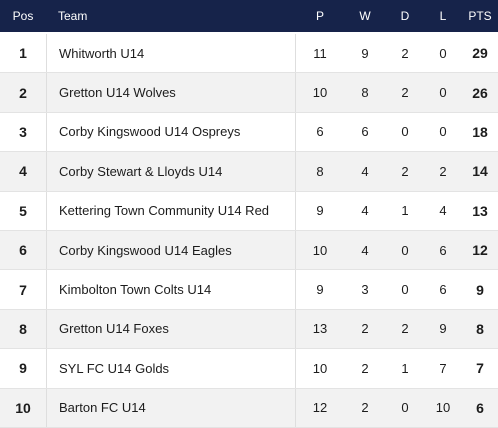 The height and width of the screenshot is (428, 498). What do you see at coordinates (480, 16) in the screenshot?
I see `header-points: PTS` at bounding box center [480, 16].